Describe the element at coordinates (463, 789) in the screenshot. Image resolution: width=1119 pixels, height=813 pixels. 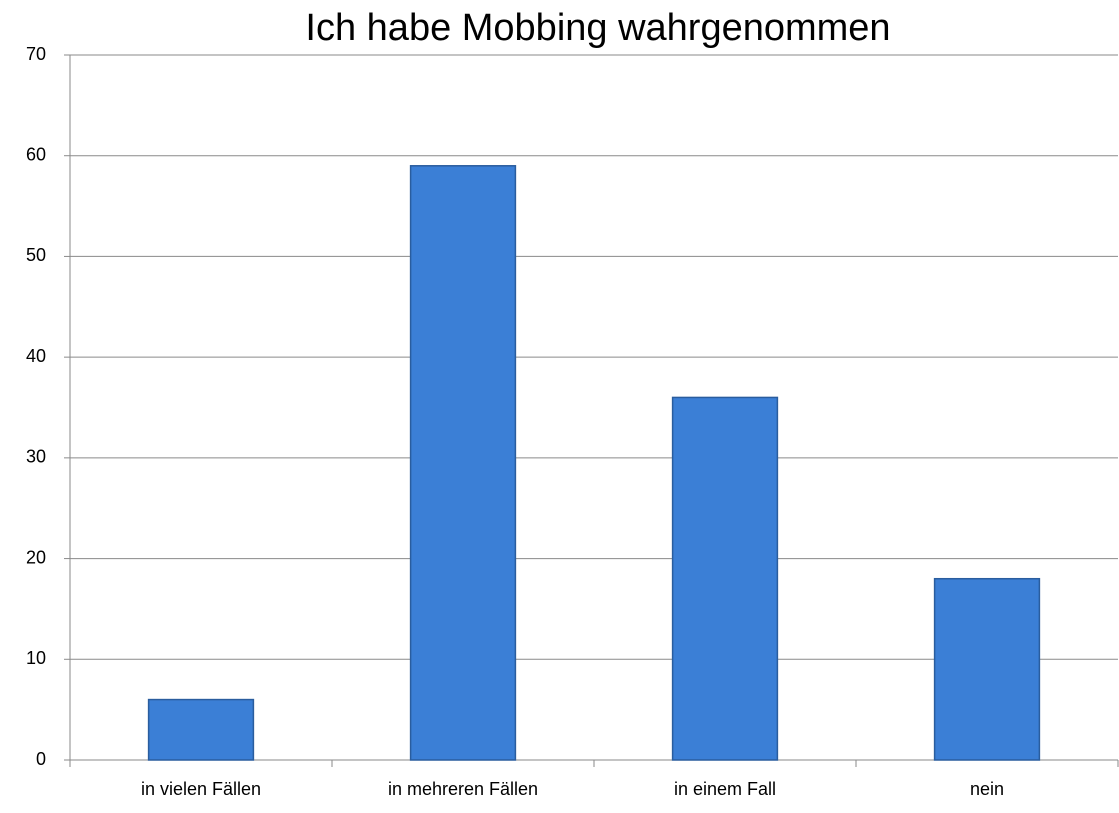
I see `x-tick-label: in mehreren Fällen` at that location.